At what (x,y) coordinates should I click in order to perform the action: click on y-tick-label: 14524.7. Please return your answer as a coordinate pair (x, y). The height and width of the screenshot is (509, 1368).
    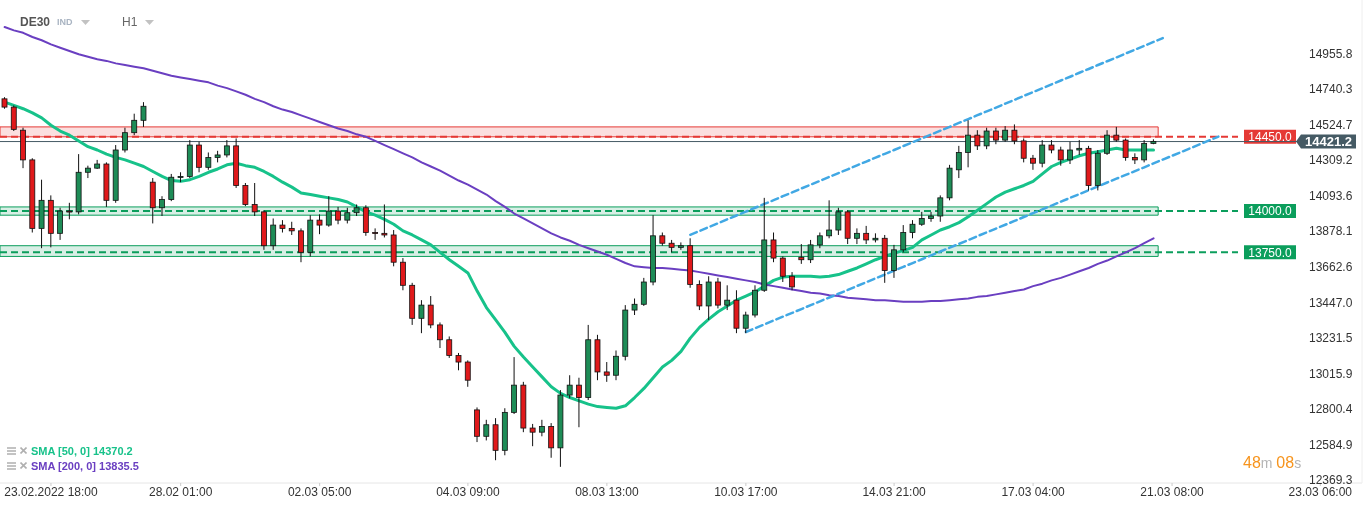
    Looking at the image, I should click on (1331, 124).